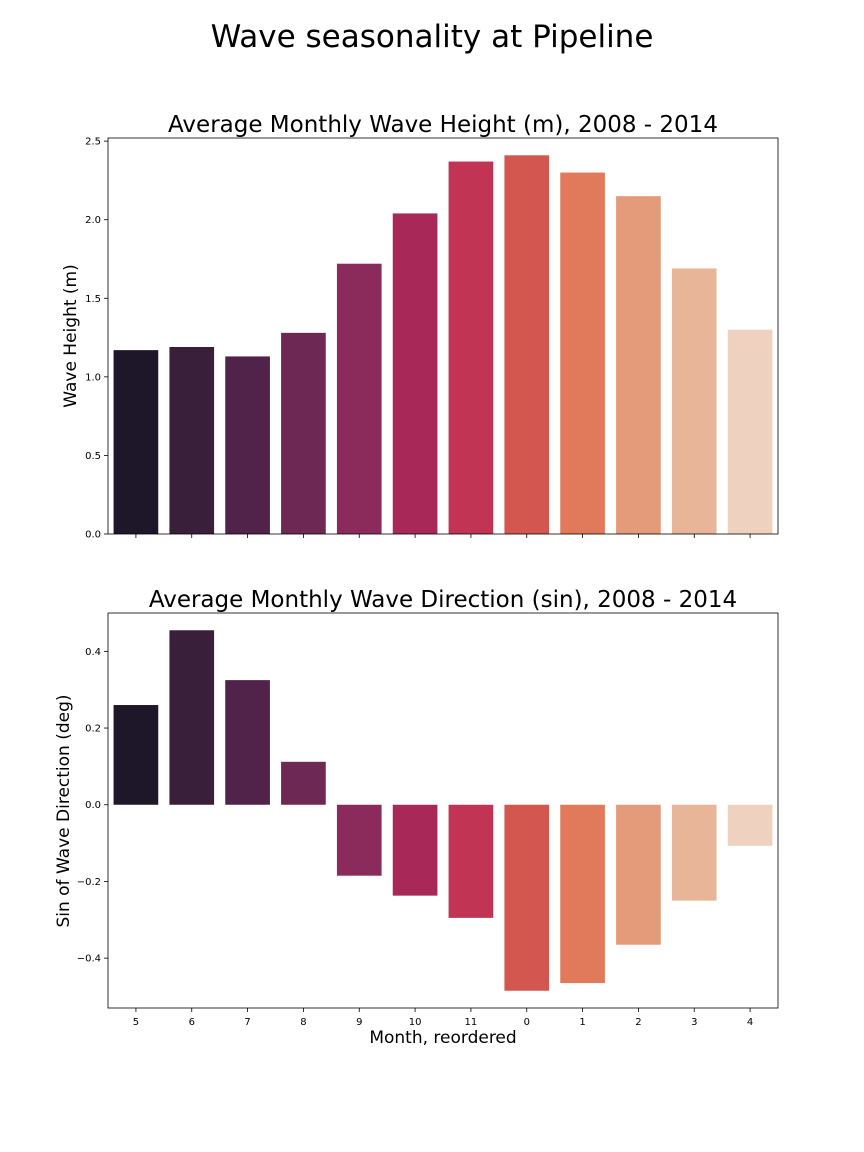  Describe the element at coordinates (71, 336) in the screenshot. I see `y-axis-label: Wave Height (m)` at that location.